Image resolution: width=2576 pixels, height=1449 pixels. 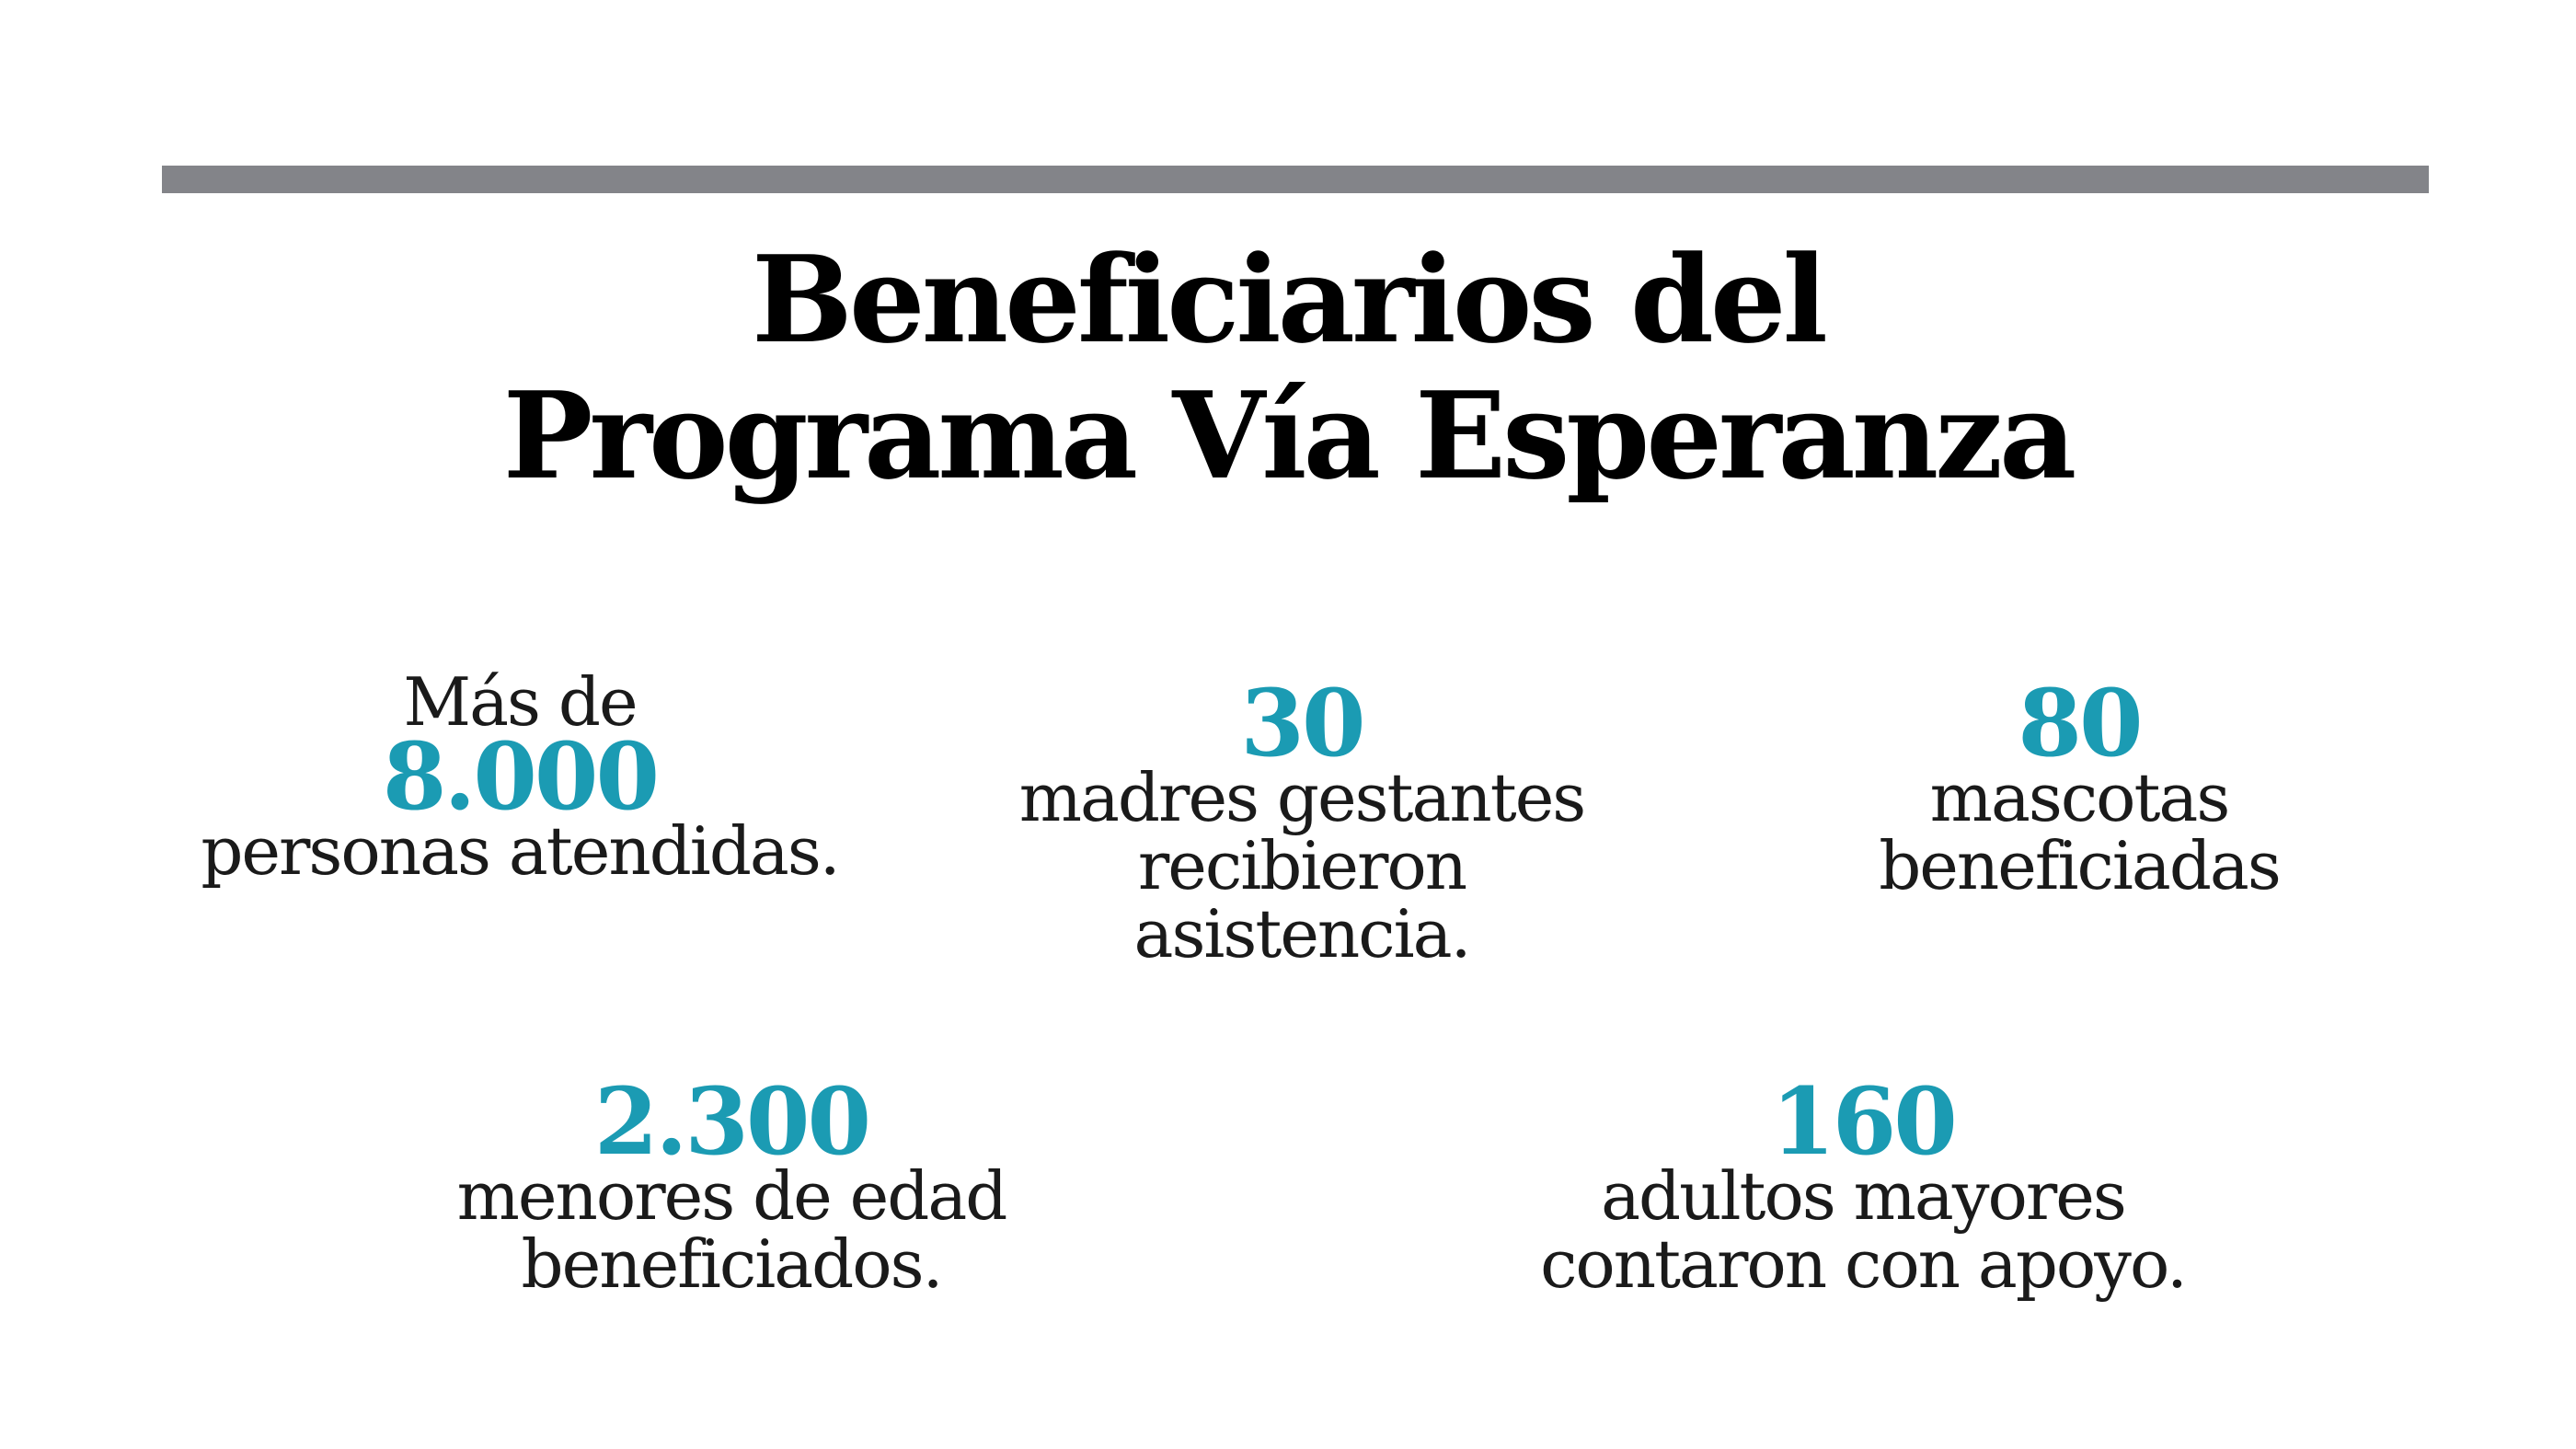 I want to click on stat-label-line: beneficiadas, so click(x=2080, y=865).